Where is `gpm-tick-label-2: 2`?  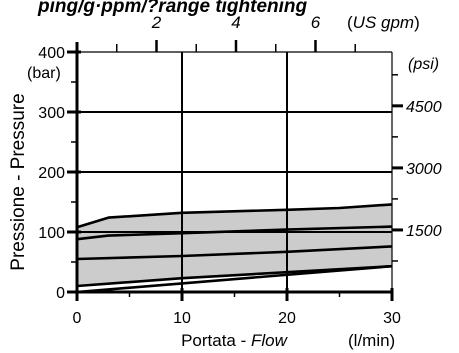 gpm-tick-label-2: 2 is located at coordinates (156, 22).